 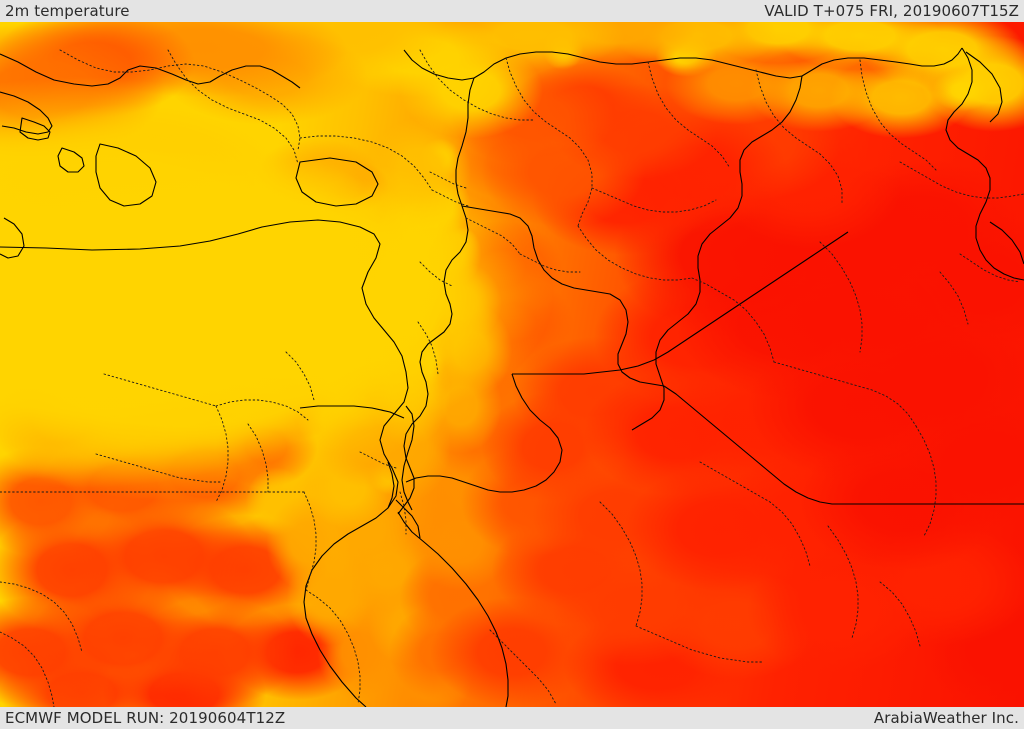 What do you see at coordinates (946, 718) in the screenshot?
I see `provider-attribution: ArabiaWeather Inc.` at bounding box center [946, 718].